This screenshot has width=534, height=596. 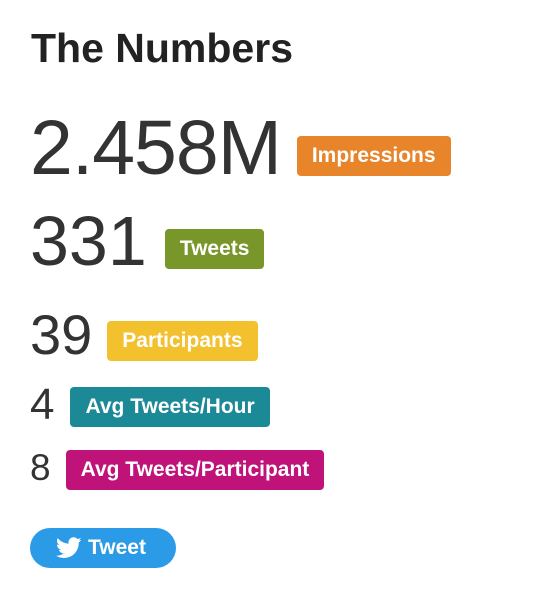 What do you see at coordinates (195, 469) in the screenshot?
I see `stat-label-badge: Avg Tweets/Participant` at bounding box center [195, 469].